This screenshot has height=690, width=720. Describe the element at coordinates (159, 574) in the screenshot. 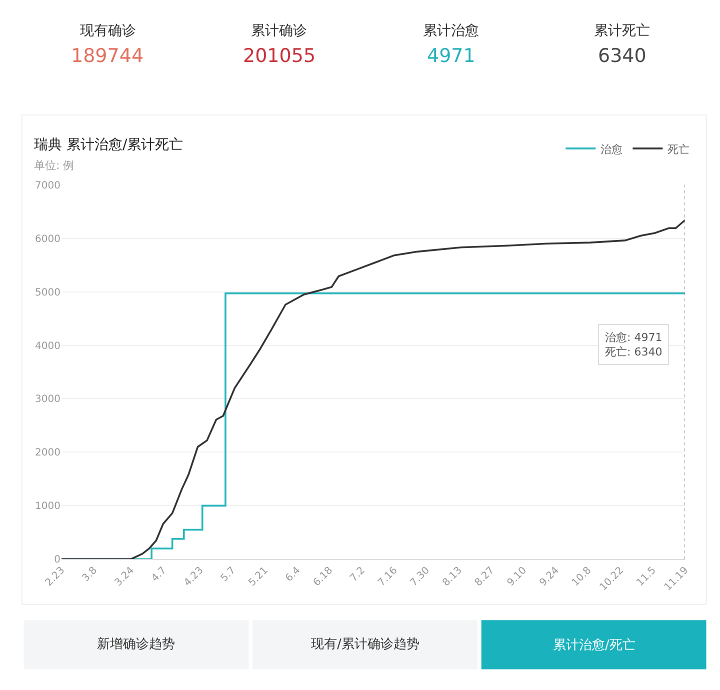

I see `x-tick-label: 4.7` at that location.